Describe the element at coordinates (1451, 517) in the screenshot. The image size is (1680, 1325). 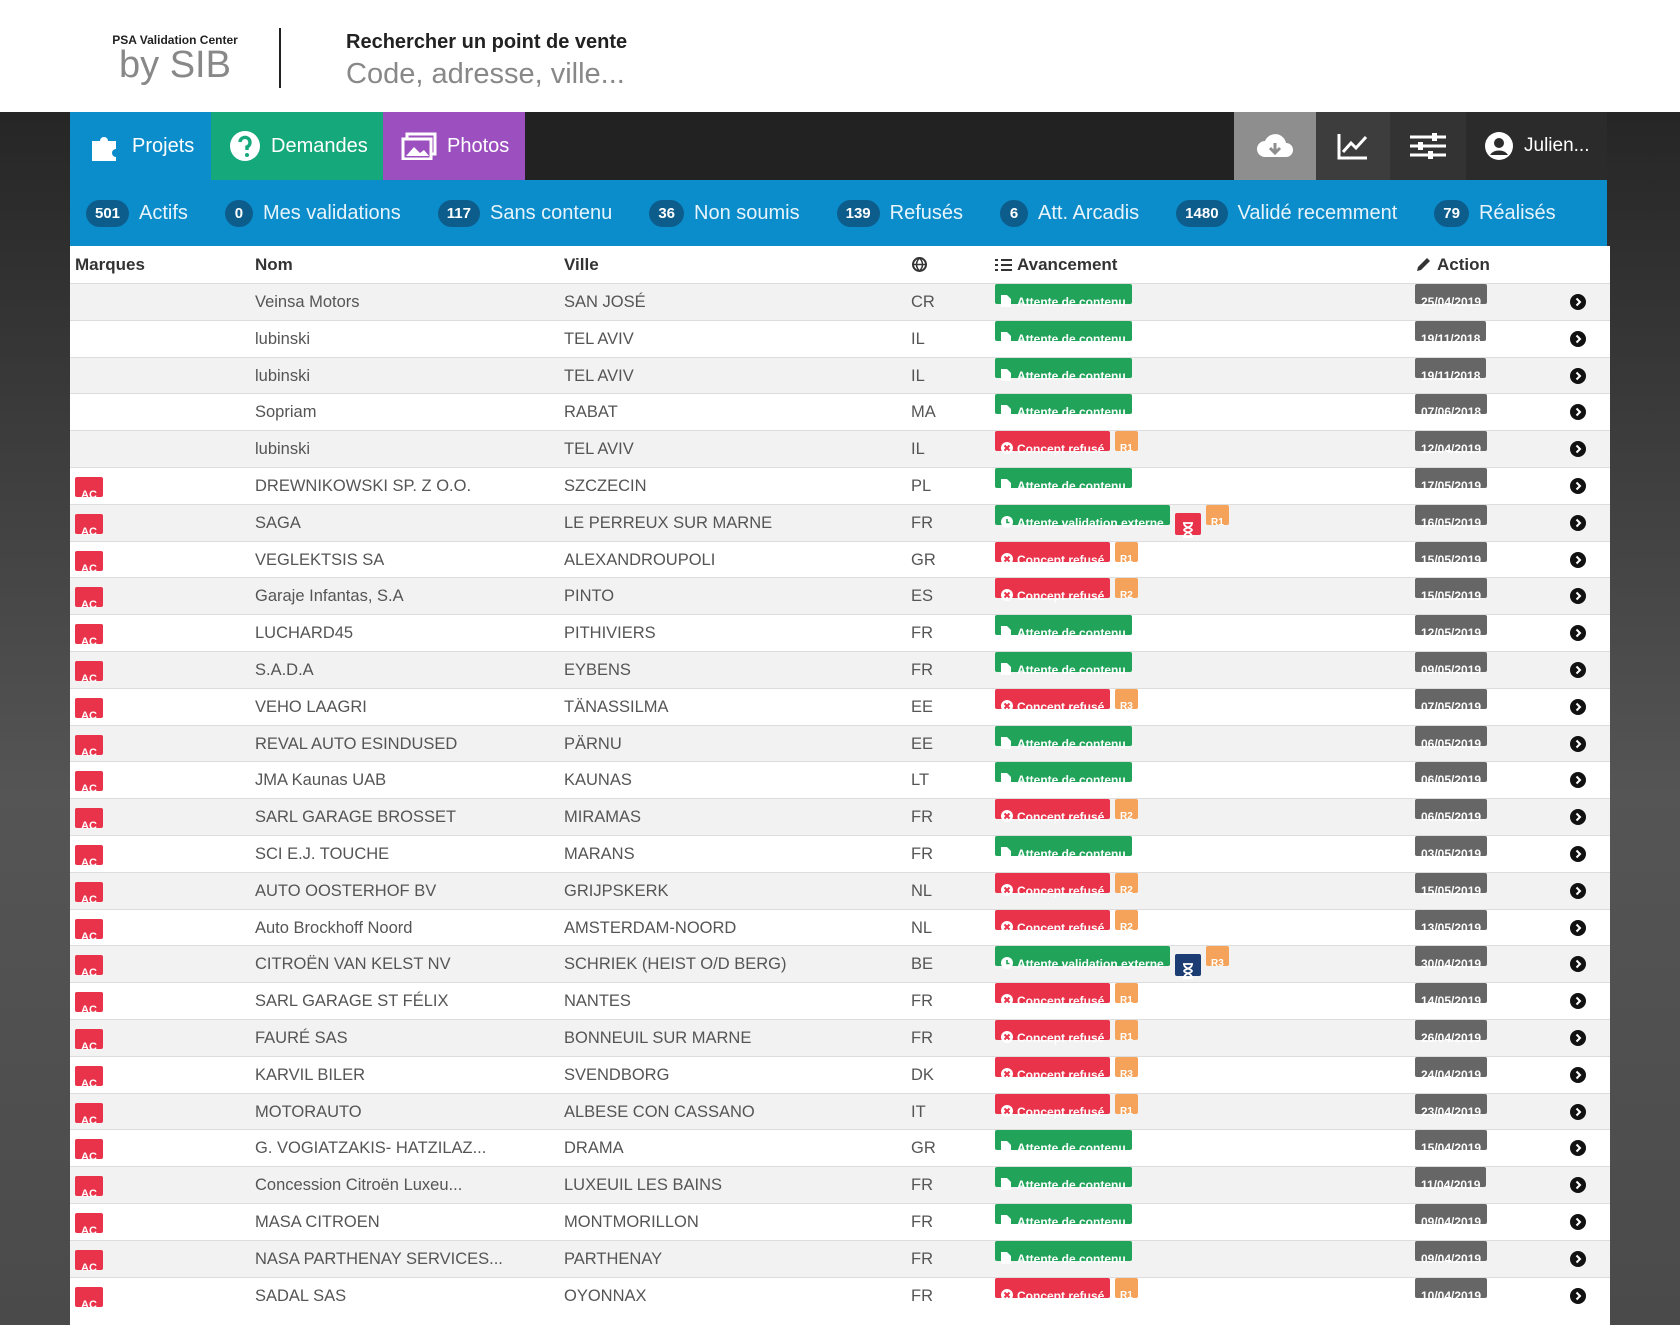
I see `date-badge: 16/05/2019` at that location.